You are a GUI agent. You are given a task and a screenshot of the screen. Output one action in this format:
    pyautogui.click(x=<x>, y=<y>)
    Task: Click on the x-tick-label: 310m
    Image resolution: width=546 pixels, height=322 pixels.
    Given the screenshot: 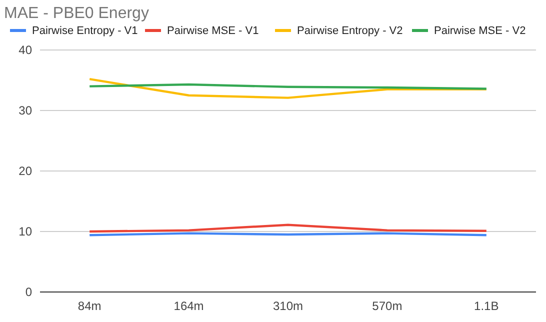 What is the action you would take?
    pyautogui.click(x=288, y=306)
    